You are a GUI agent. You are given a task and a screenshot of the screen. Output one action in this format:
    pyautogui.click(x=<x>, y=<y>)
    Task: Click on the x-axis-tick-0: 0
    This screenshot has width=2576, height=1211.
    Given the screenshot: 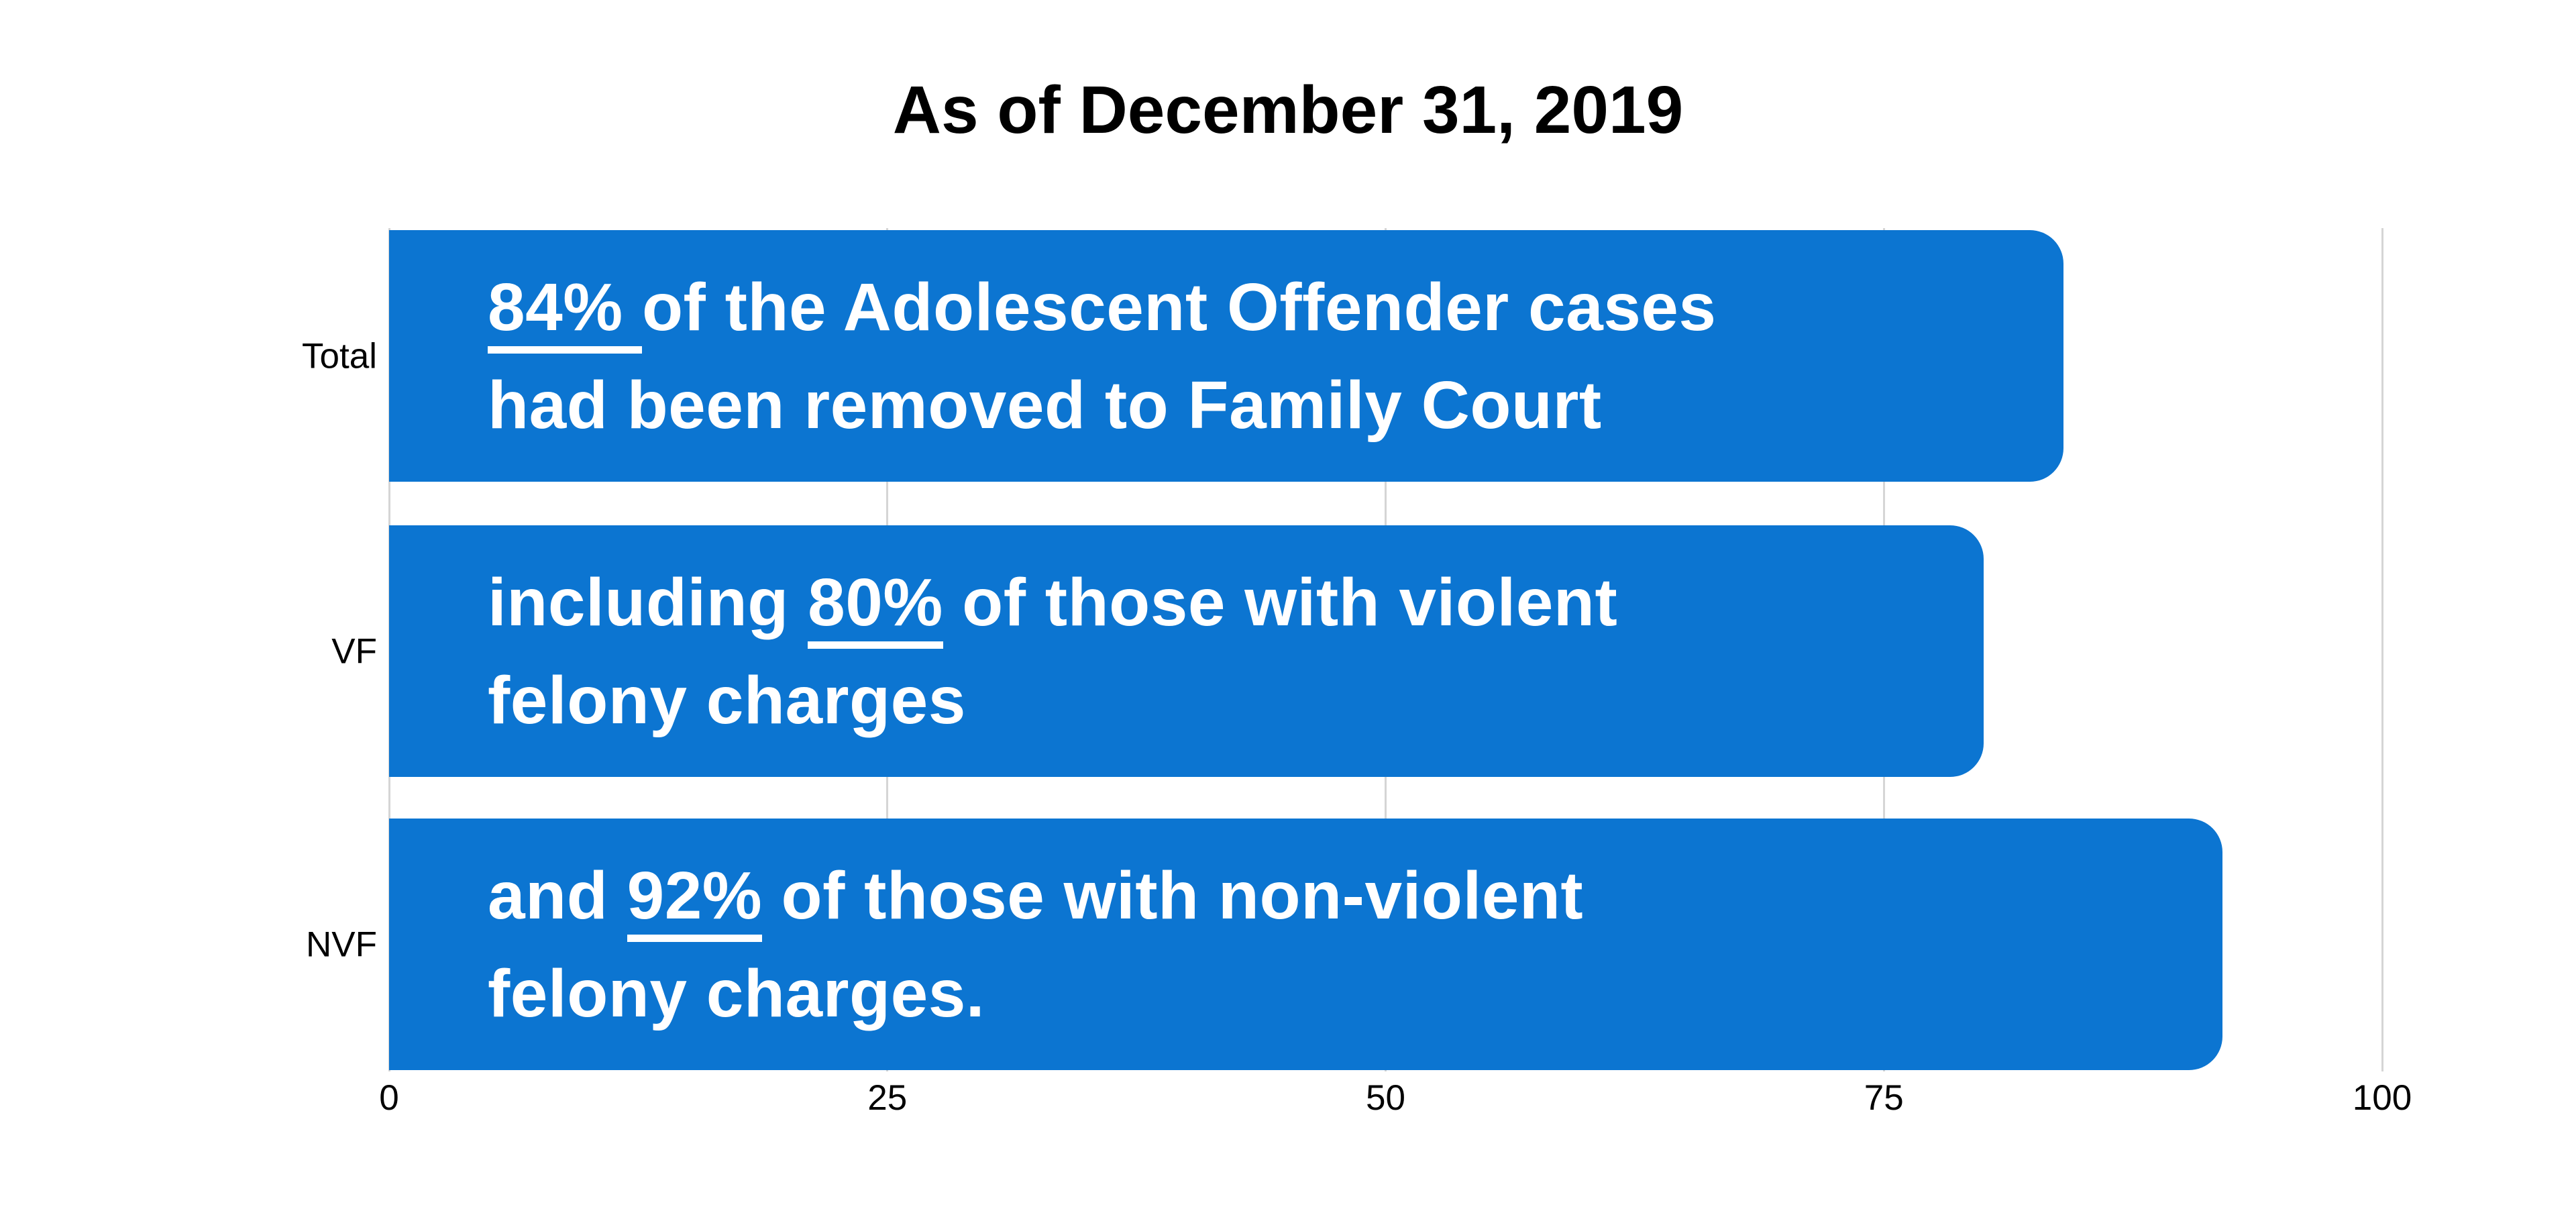 What is the action you would take?
    pyautogui.click(x=389, y=1098)
    